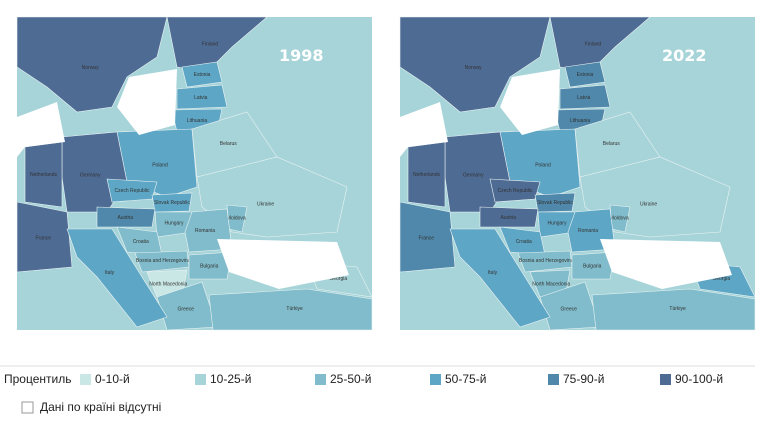 This screenshot has width=764, height=428. What do you see at coordinates (684, 55) in the screenshot?
I see `map-year: 2022` at bounding box center [684, 55].